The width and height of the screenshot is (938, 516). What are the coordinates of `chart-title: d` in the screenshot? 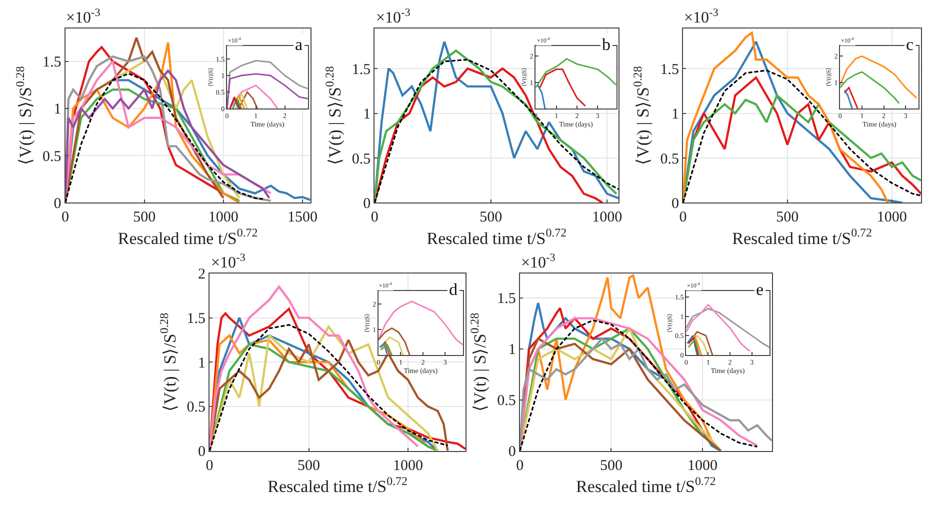 It's located at (453, 289).